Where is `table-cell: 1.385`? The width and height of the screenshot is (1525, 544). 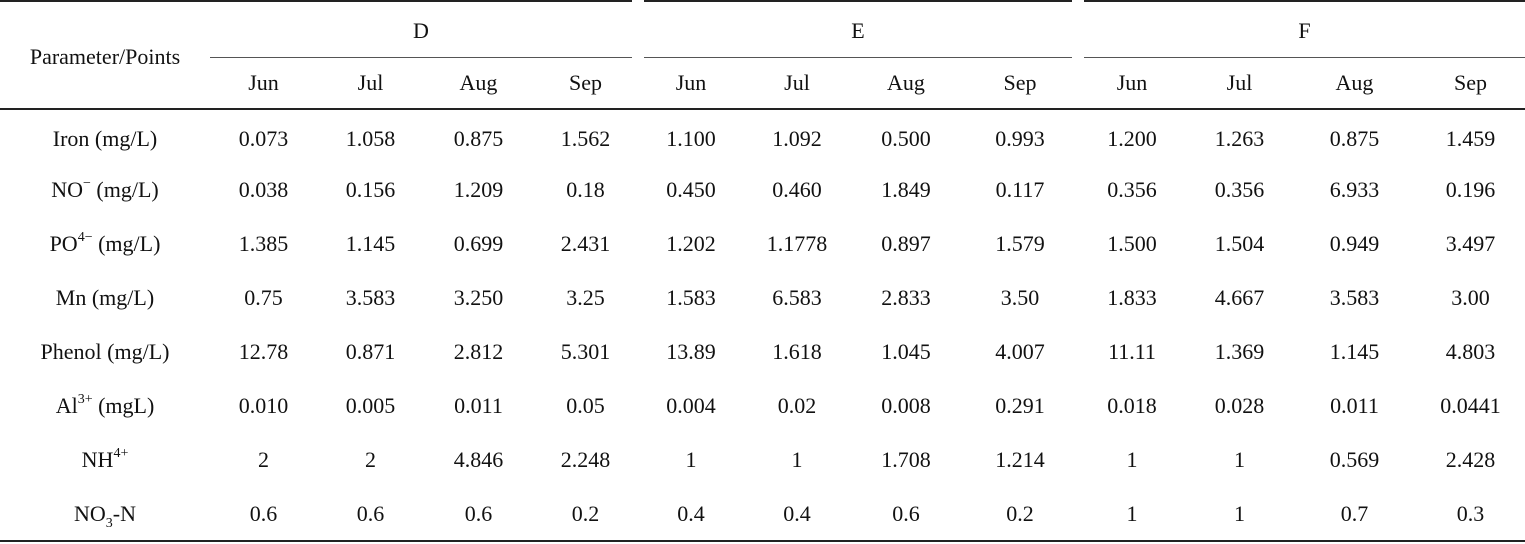 table-cell: 1.385 is located at coordinates (263, 243).